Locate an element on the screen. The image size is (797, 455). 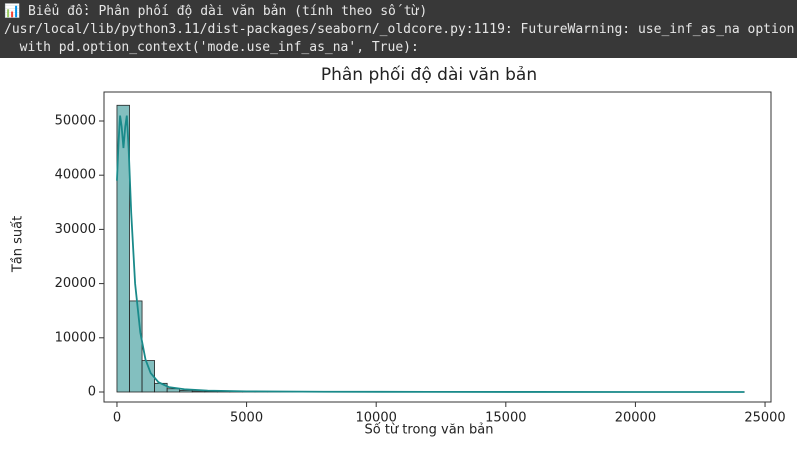
x-tick-label: 20000 is located at coordinates (635, 418).